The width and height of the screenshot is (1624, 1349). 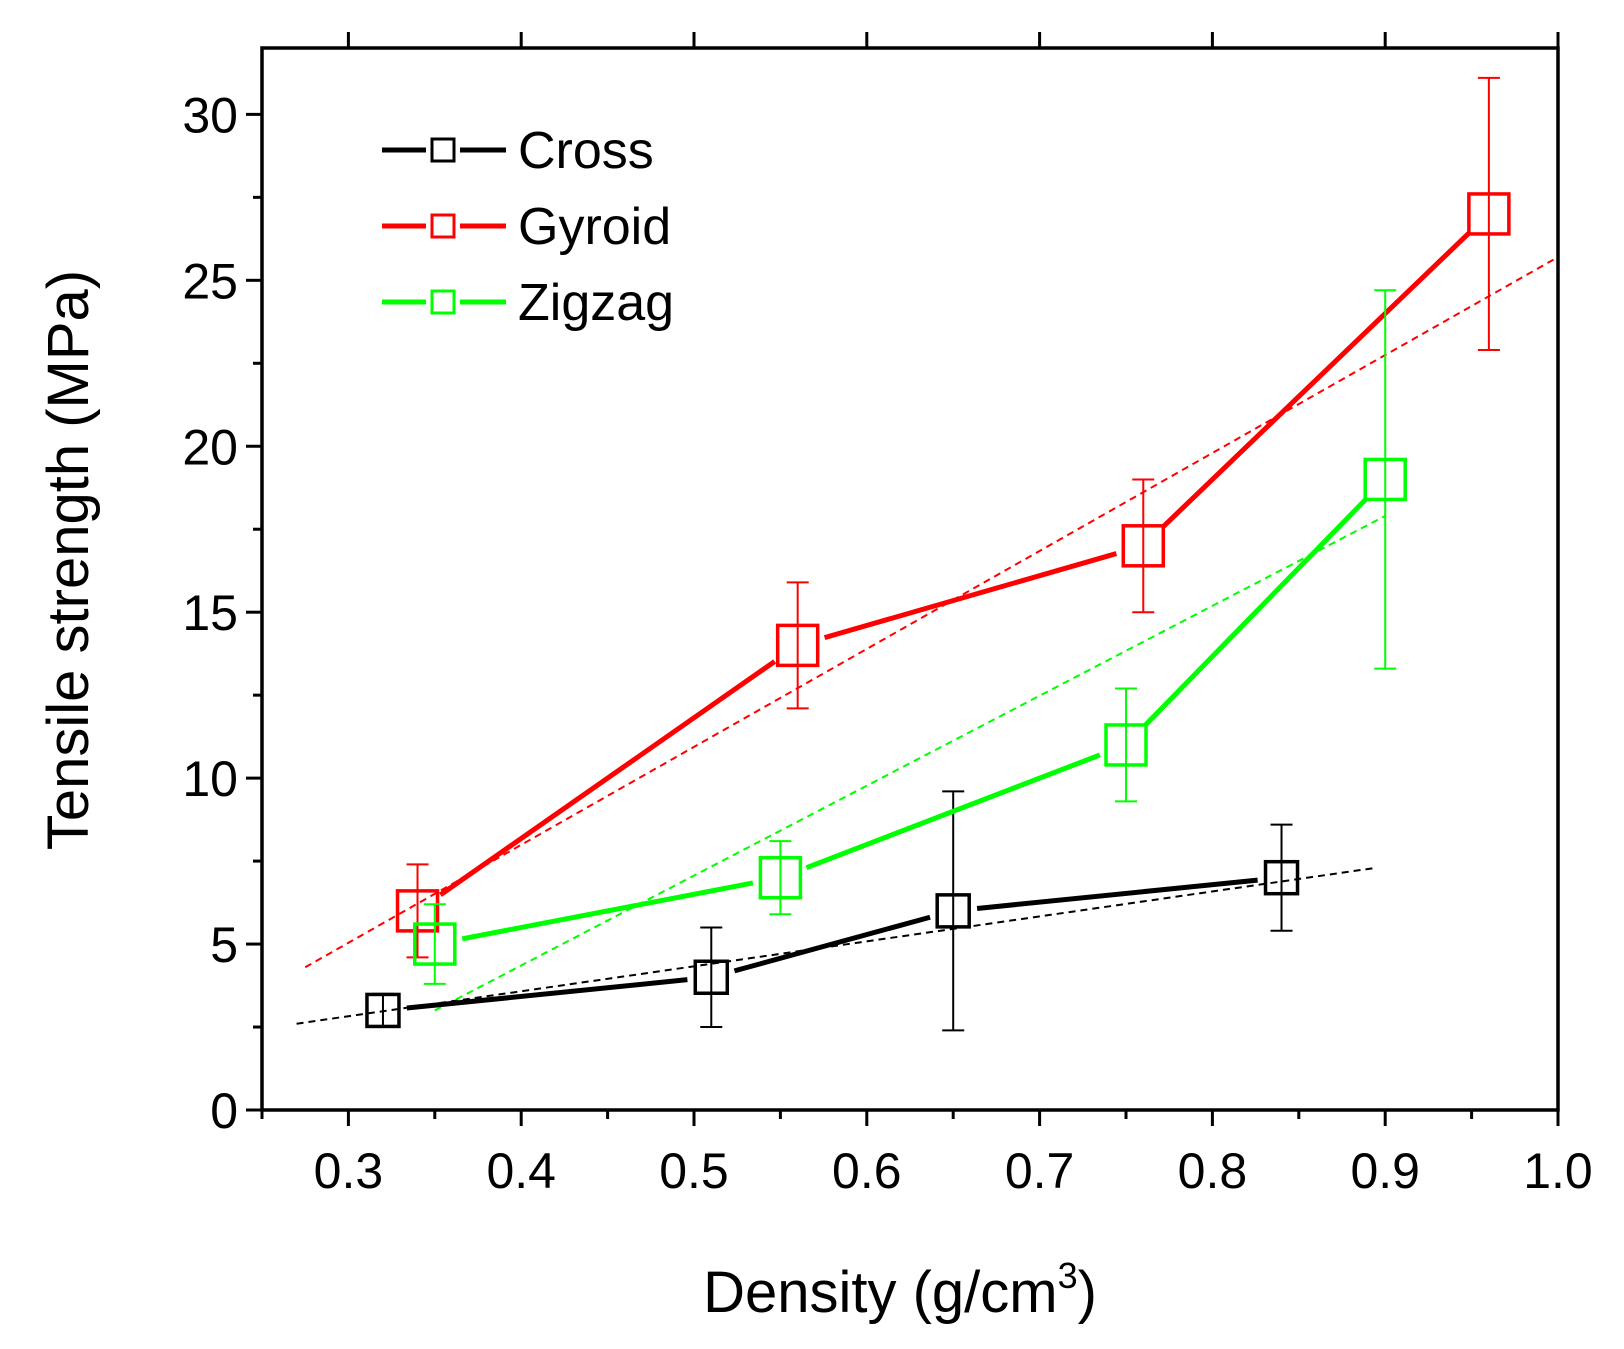 What do you see at coordinates (349, 1171) in the screenshot?
I see `x-tick-label: 0.3` at bounding box center [349, 1171].